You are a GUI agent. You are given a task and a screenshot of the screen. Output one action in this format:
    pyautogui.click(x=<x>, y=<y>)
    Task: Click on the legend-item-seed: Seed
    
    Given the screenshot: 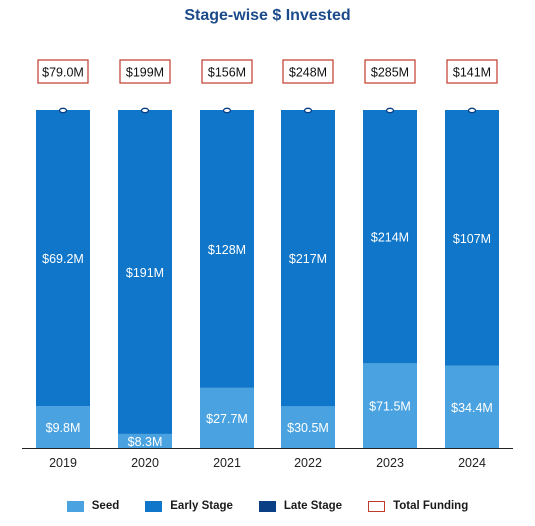 What is the action you would take?
    pyautogui.click(x=93, y=506)
    